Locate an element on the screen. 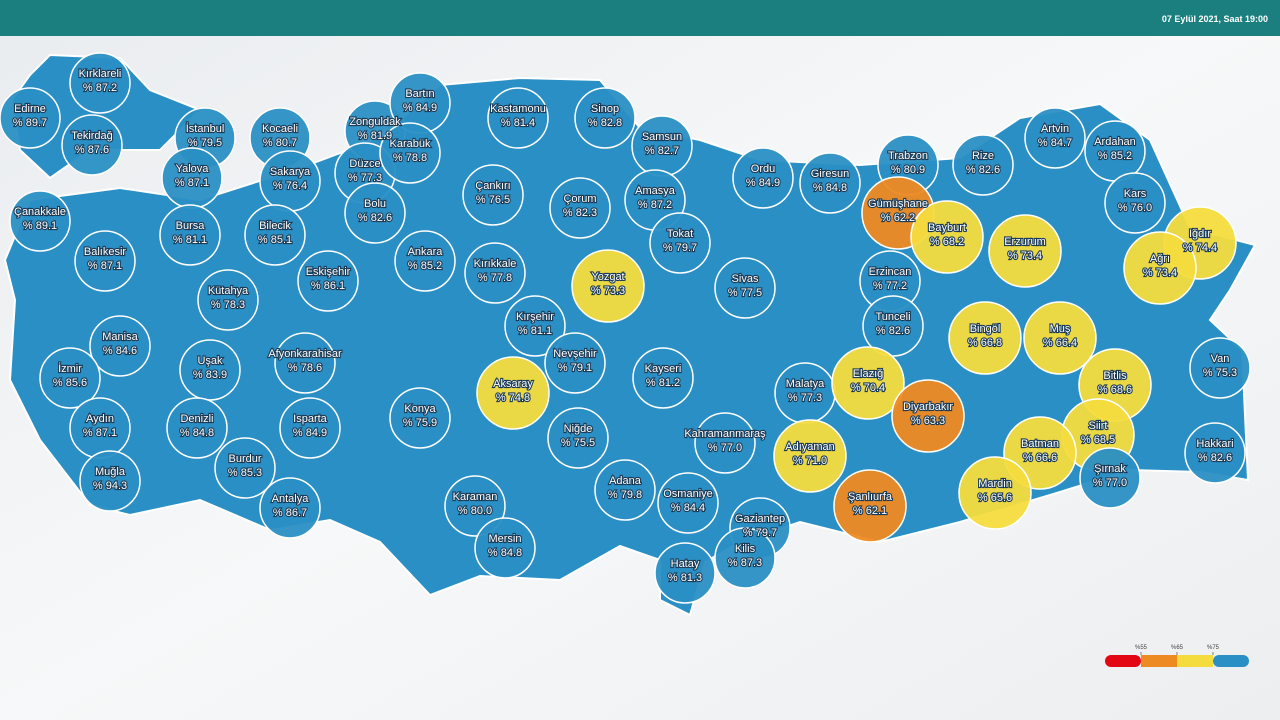  province-value: % 82.8 is located at coordinates (605, 123).